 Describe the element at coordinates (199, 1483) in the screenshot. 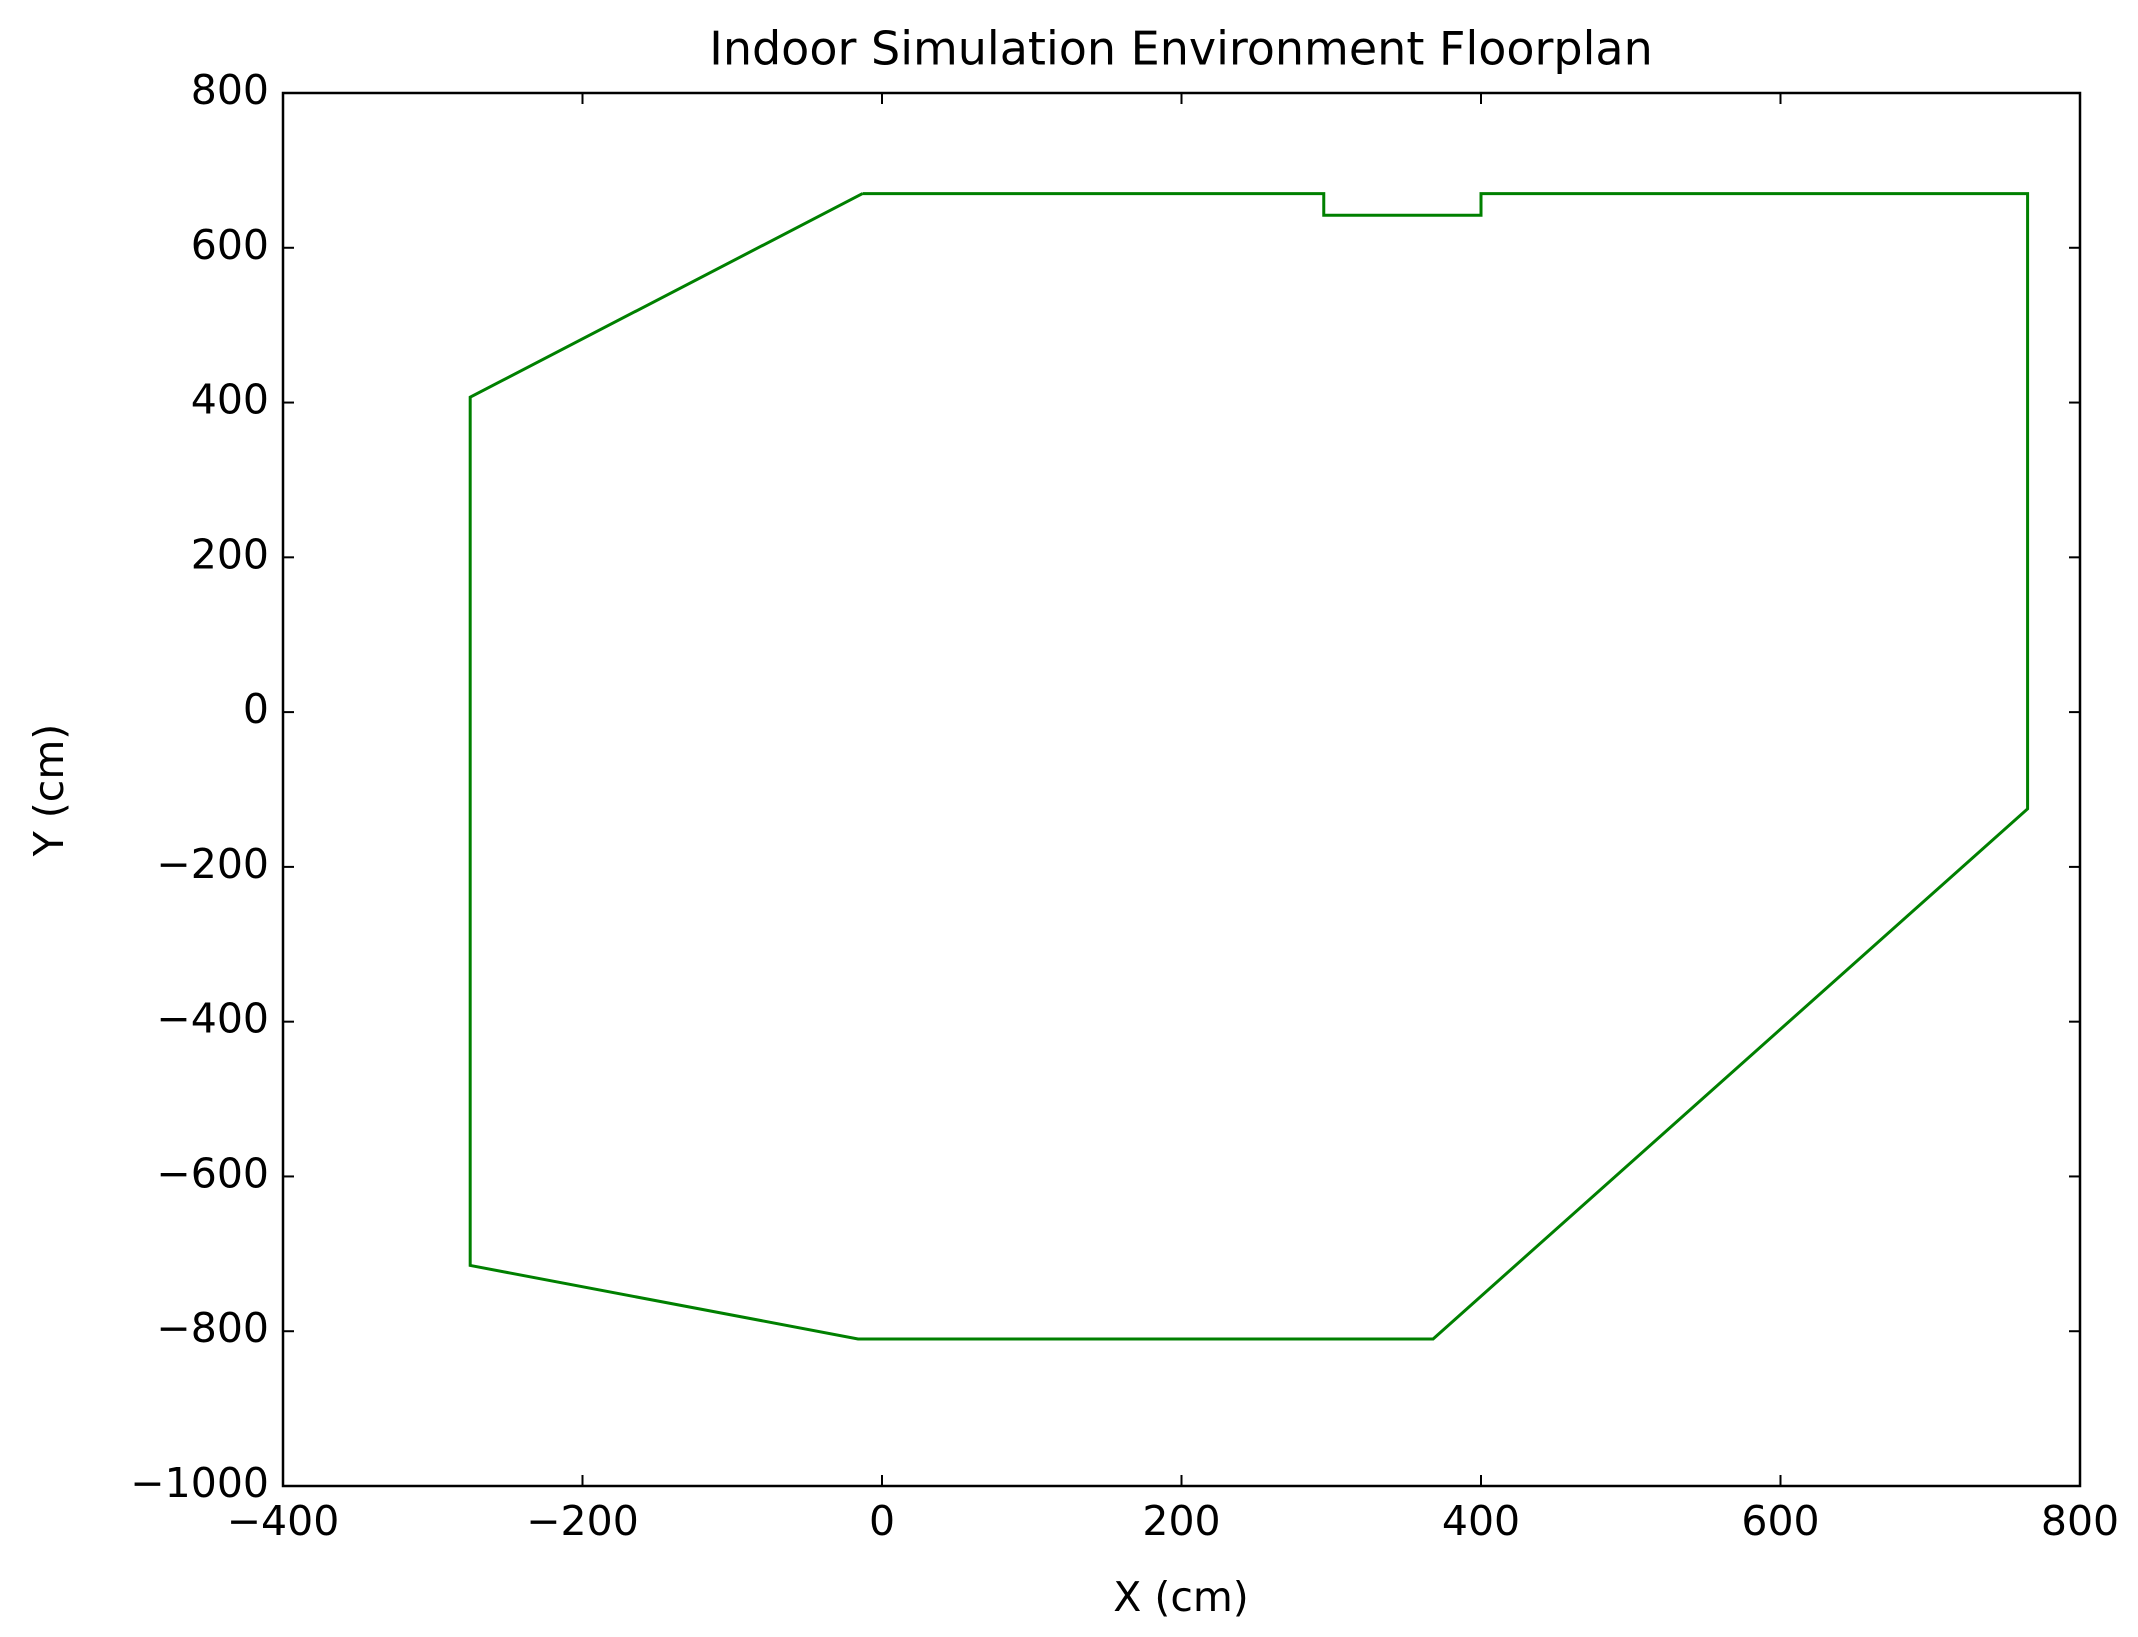

I see `y-tick-label: −1000` at that location.